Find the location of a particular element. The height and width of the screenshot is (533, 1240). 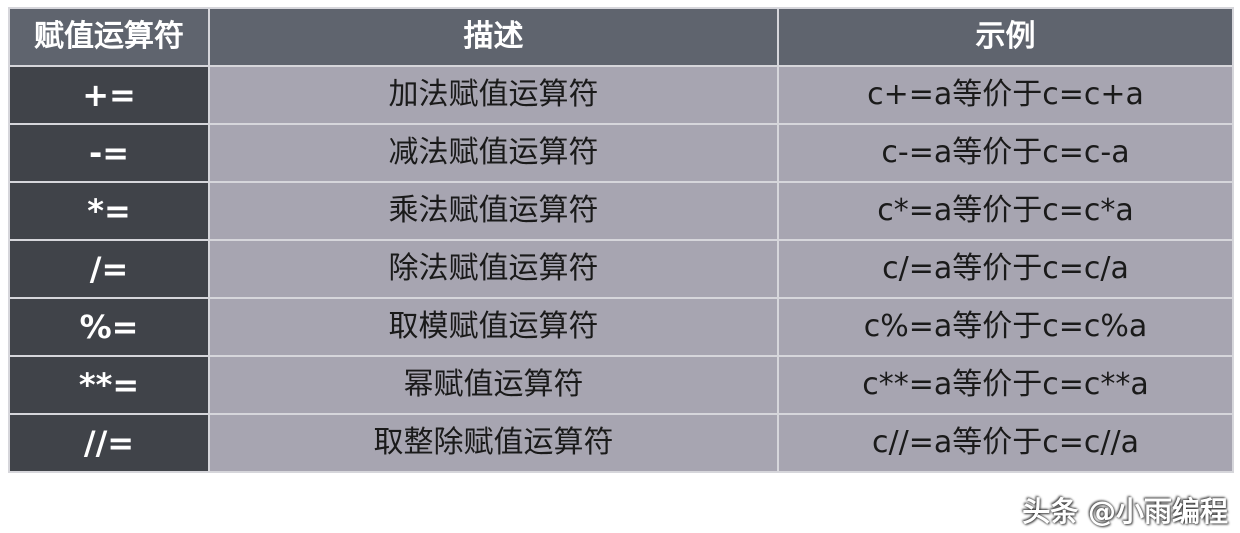

operator-cell: /= is located at coordinates (109, 269).